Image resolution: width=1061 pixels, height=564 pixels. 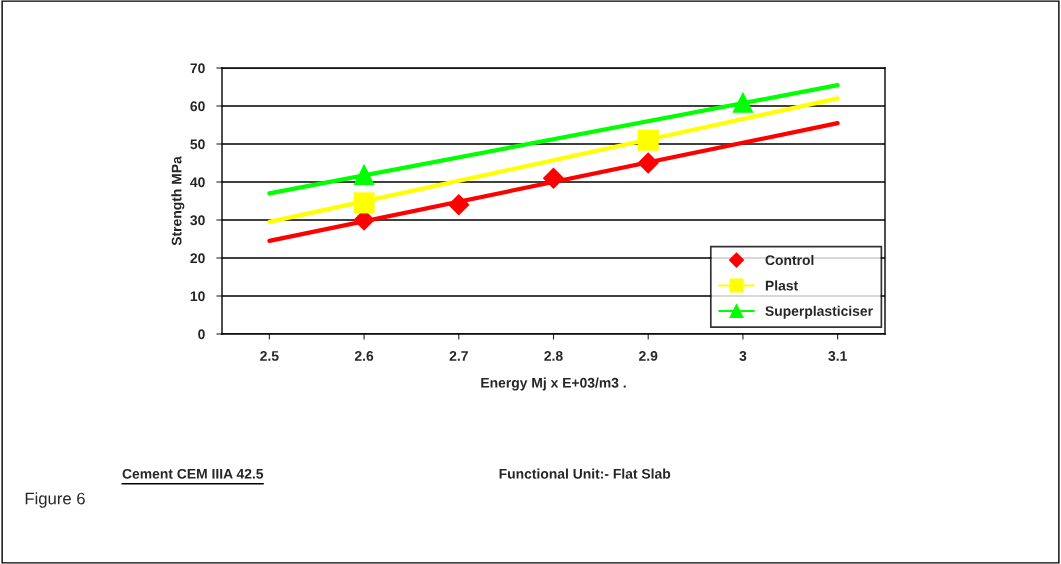 I want to click on x-tick-label: 3, so click(x=743, y=356).